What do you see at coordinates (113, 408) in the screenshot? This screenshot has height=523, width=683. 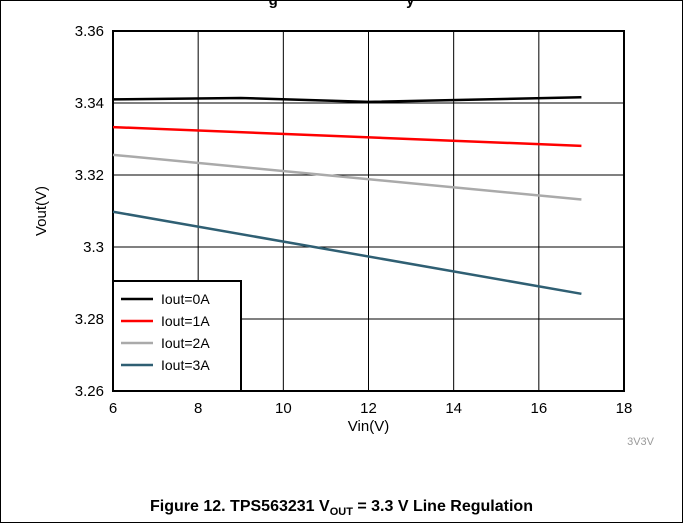 I see `x-tick-label: 6` at bounding box center [113, 408].